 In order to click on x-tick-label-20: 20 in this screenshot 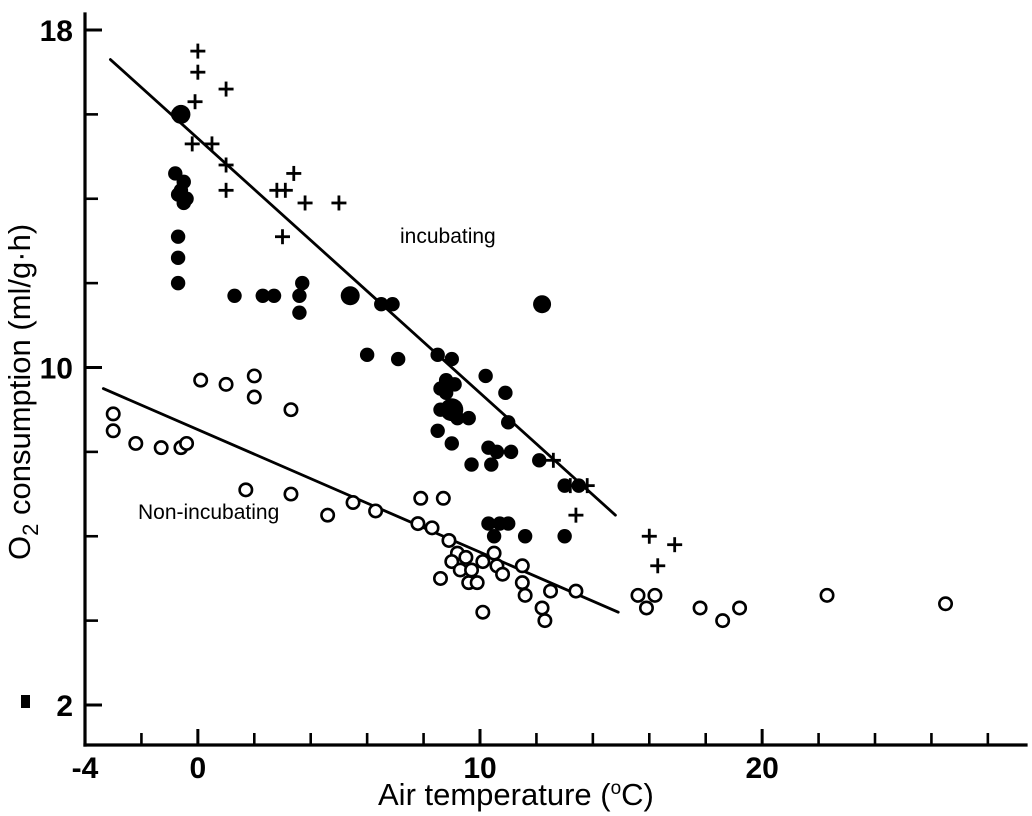, I will do `click(761, 768)`.